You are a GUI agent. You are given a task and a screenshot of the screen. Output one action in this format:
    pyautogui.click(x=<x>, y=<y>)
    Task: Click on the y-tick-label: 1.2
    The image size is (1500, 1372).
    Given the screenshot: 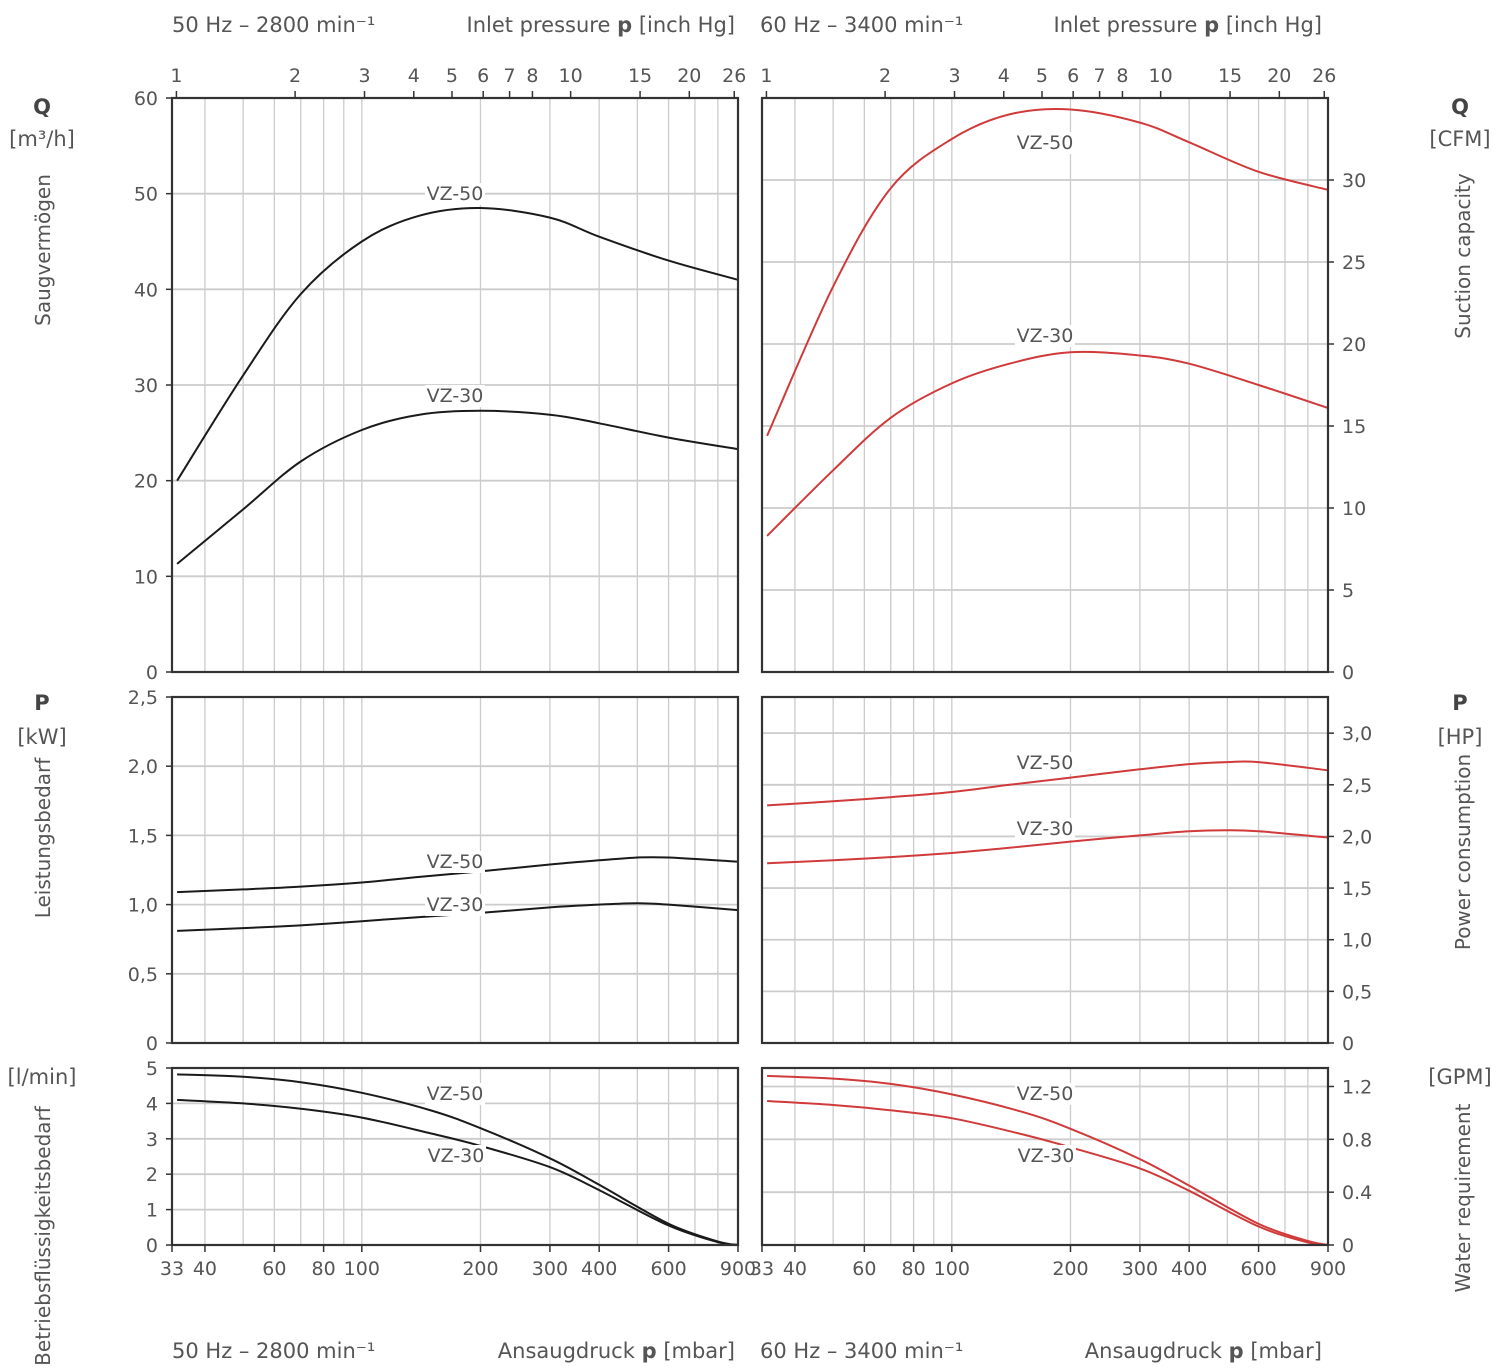 What is the action you would take?
    pyautogui.click(x=1357, y=1087)
    